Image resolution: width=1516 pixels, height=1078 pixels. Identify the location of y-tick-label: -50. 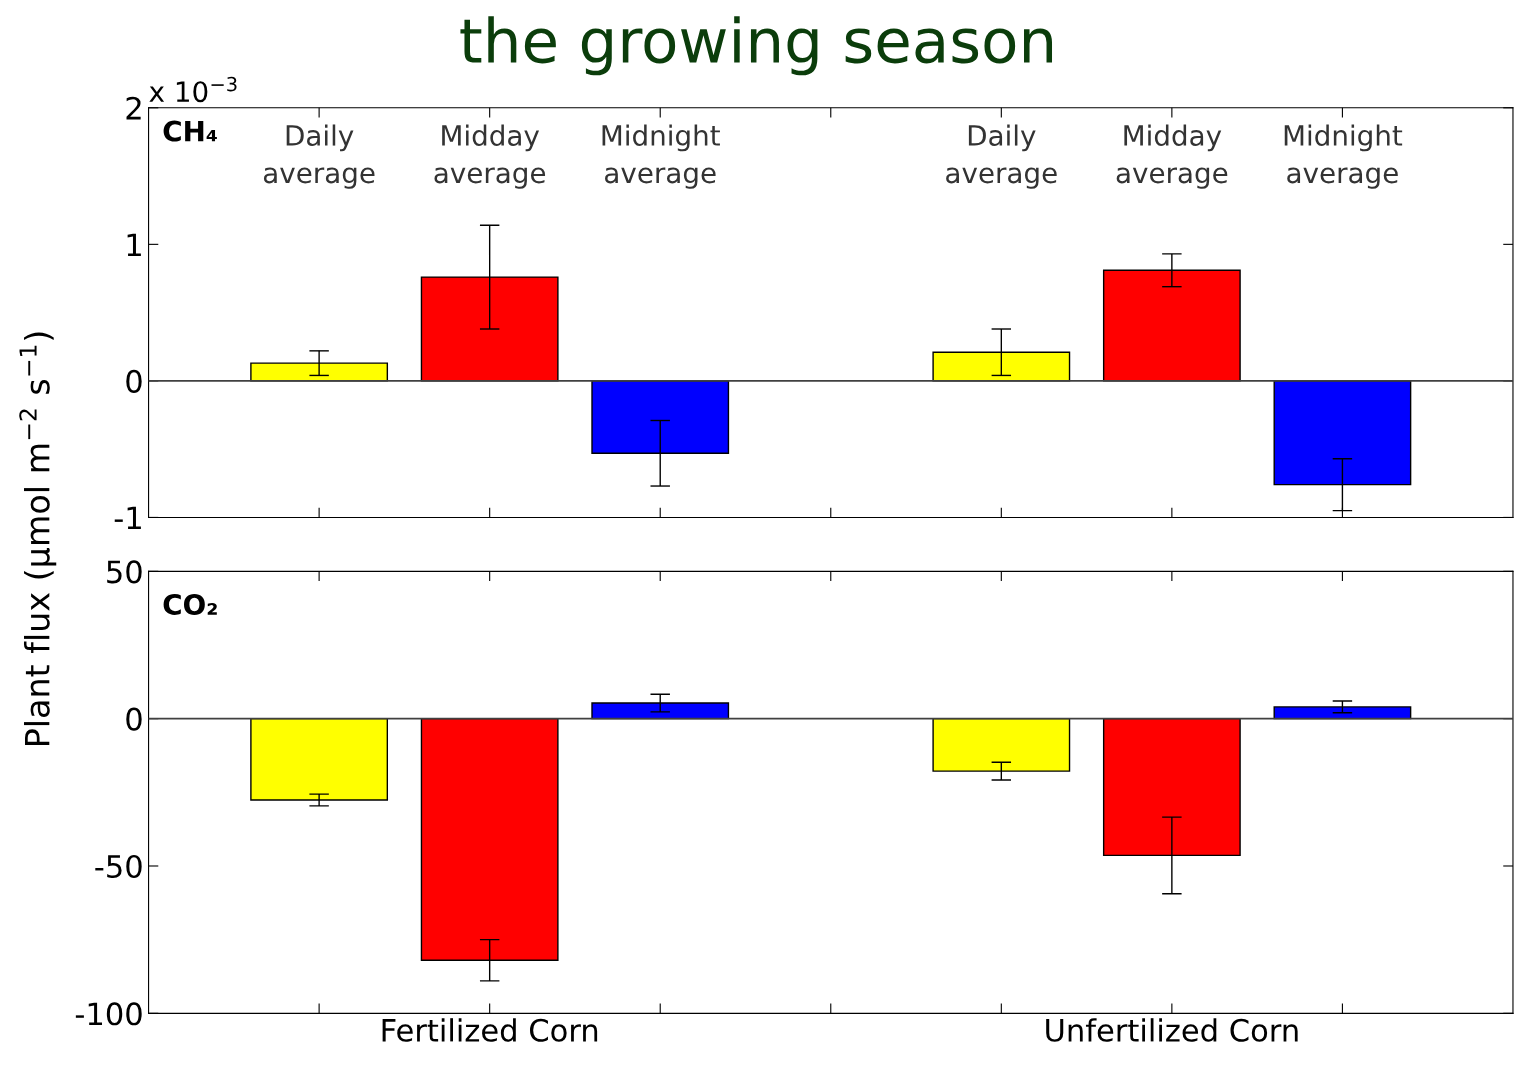
(118, 866).